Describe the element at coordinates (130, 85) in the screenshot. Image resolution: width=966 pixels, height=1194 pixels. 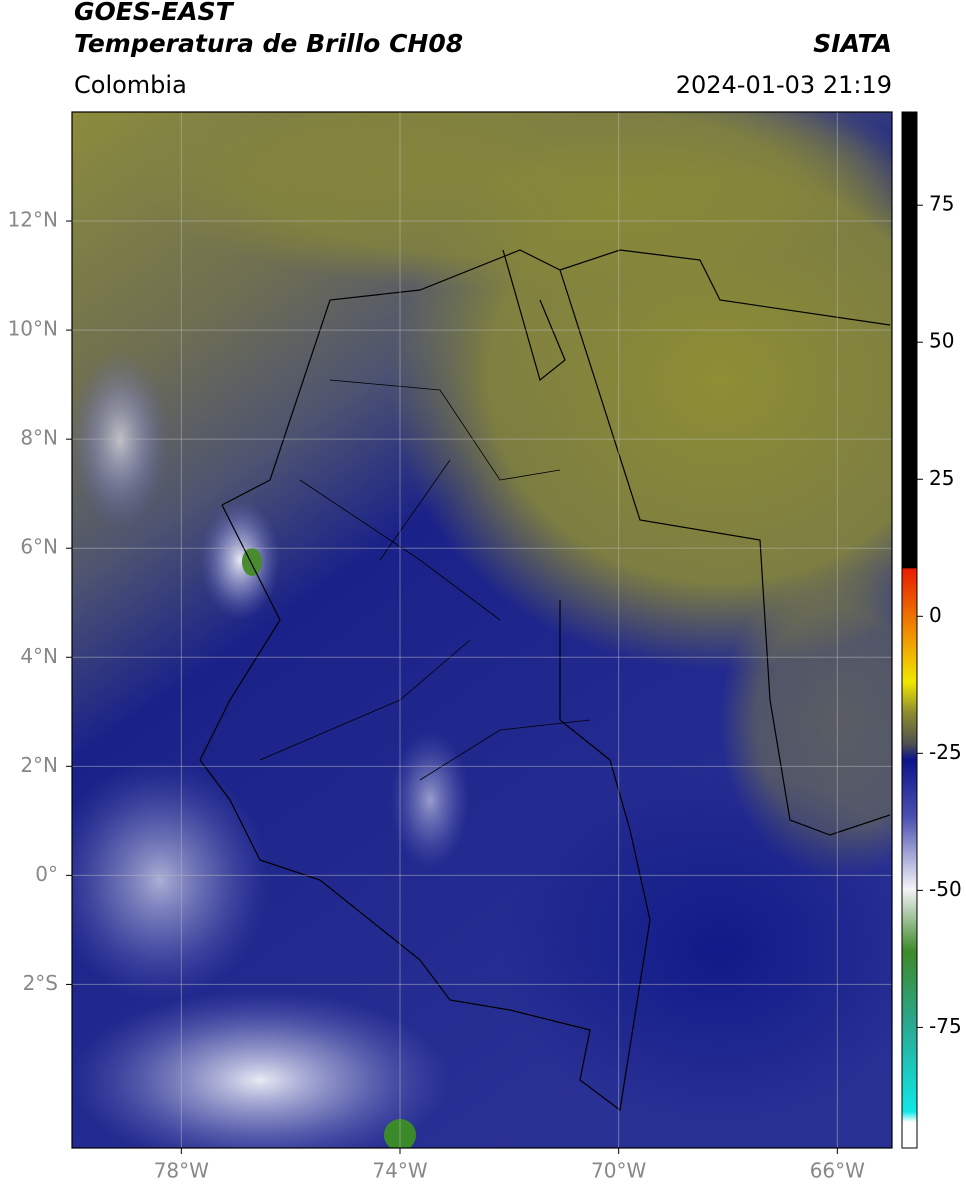
I see `region: Colombia` at that location.